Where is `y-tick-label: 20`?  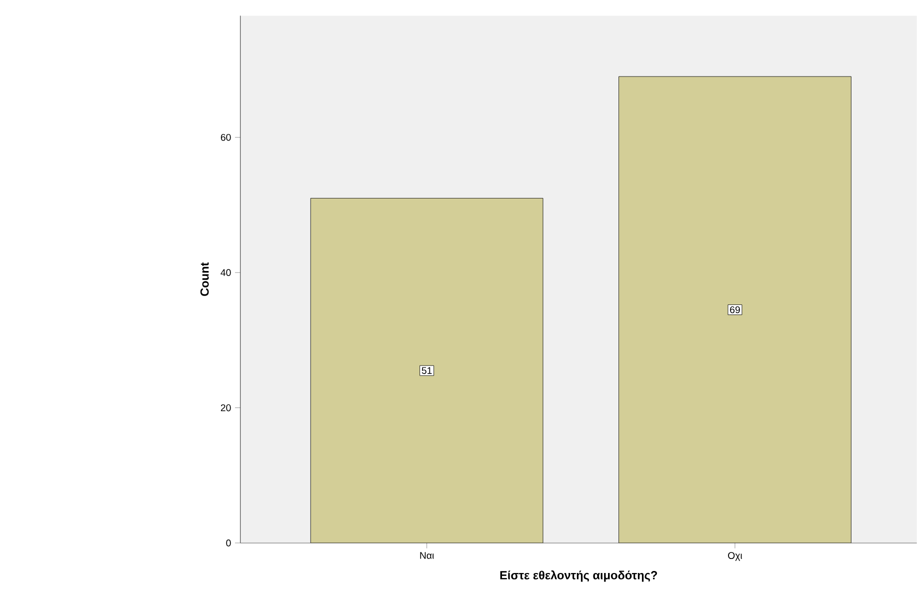
y-tick-label: 20 is located at coordinates (225, 408).